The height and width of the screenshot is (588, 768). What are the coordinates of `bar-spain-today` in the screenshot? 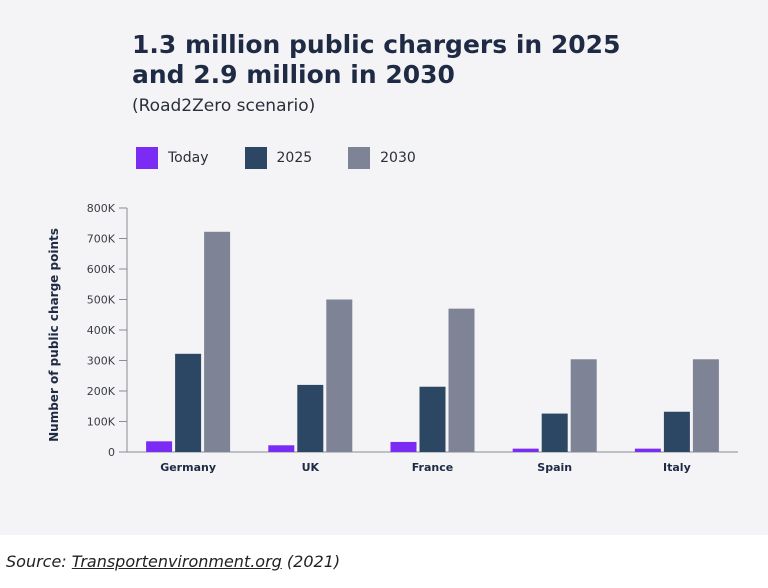 It's located at (525, 450).